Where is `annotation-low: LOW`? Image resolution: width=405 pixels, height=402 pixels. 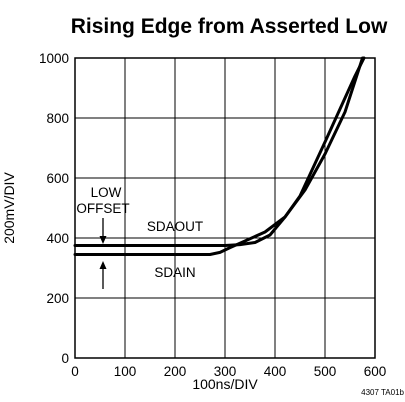
annotation-low: LOW is located at coordinates (106, 192).